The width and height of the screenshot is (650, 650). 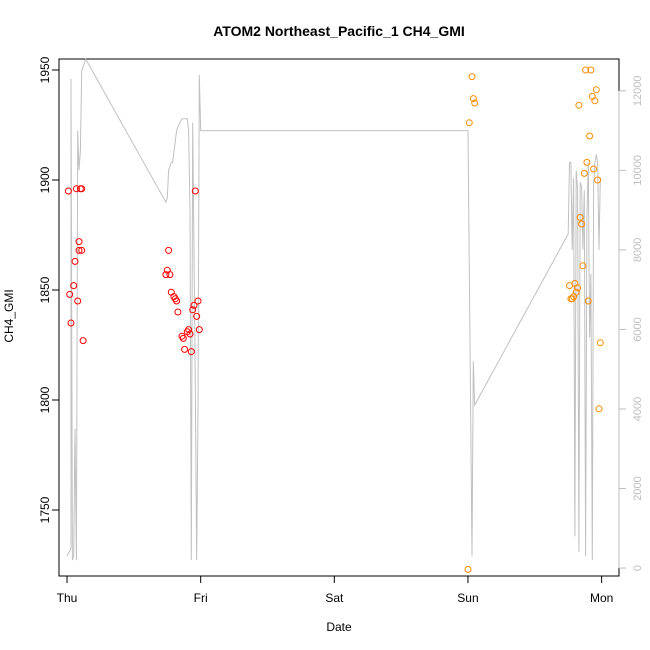 What do you see at coordinates (339, 31) in the screenshot?
I see `chart-title: ATOM2 Northeast_Pacific_1 CH4_GMI` at bounding box center [339, 31].